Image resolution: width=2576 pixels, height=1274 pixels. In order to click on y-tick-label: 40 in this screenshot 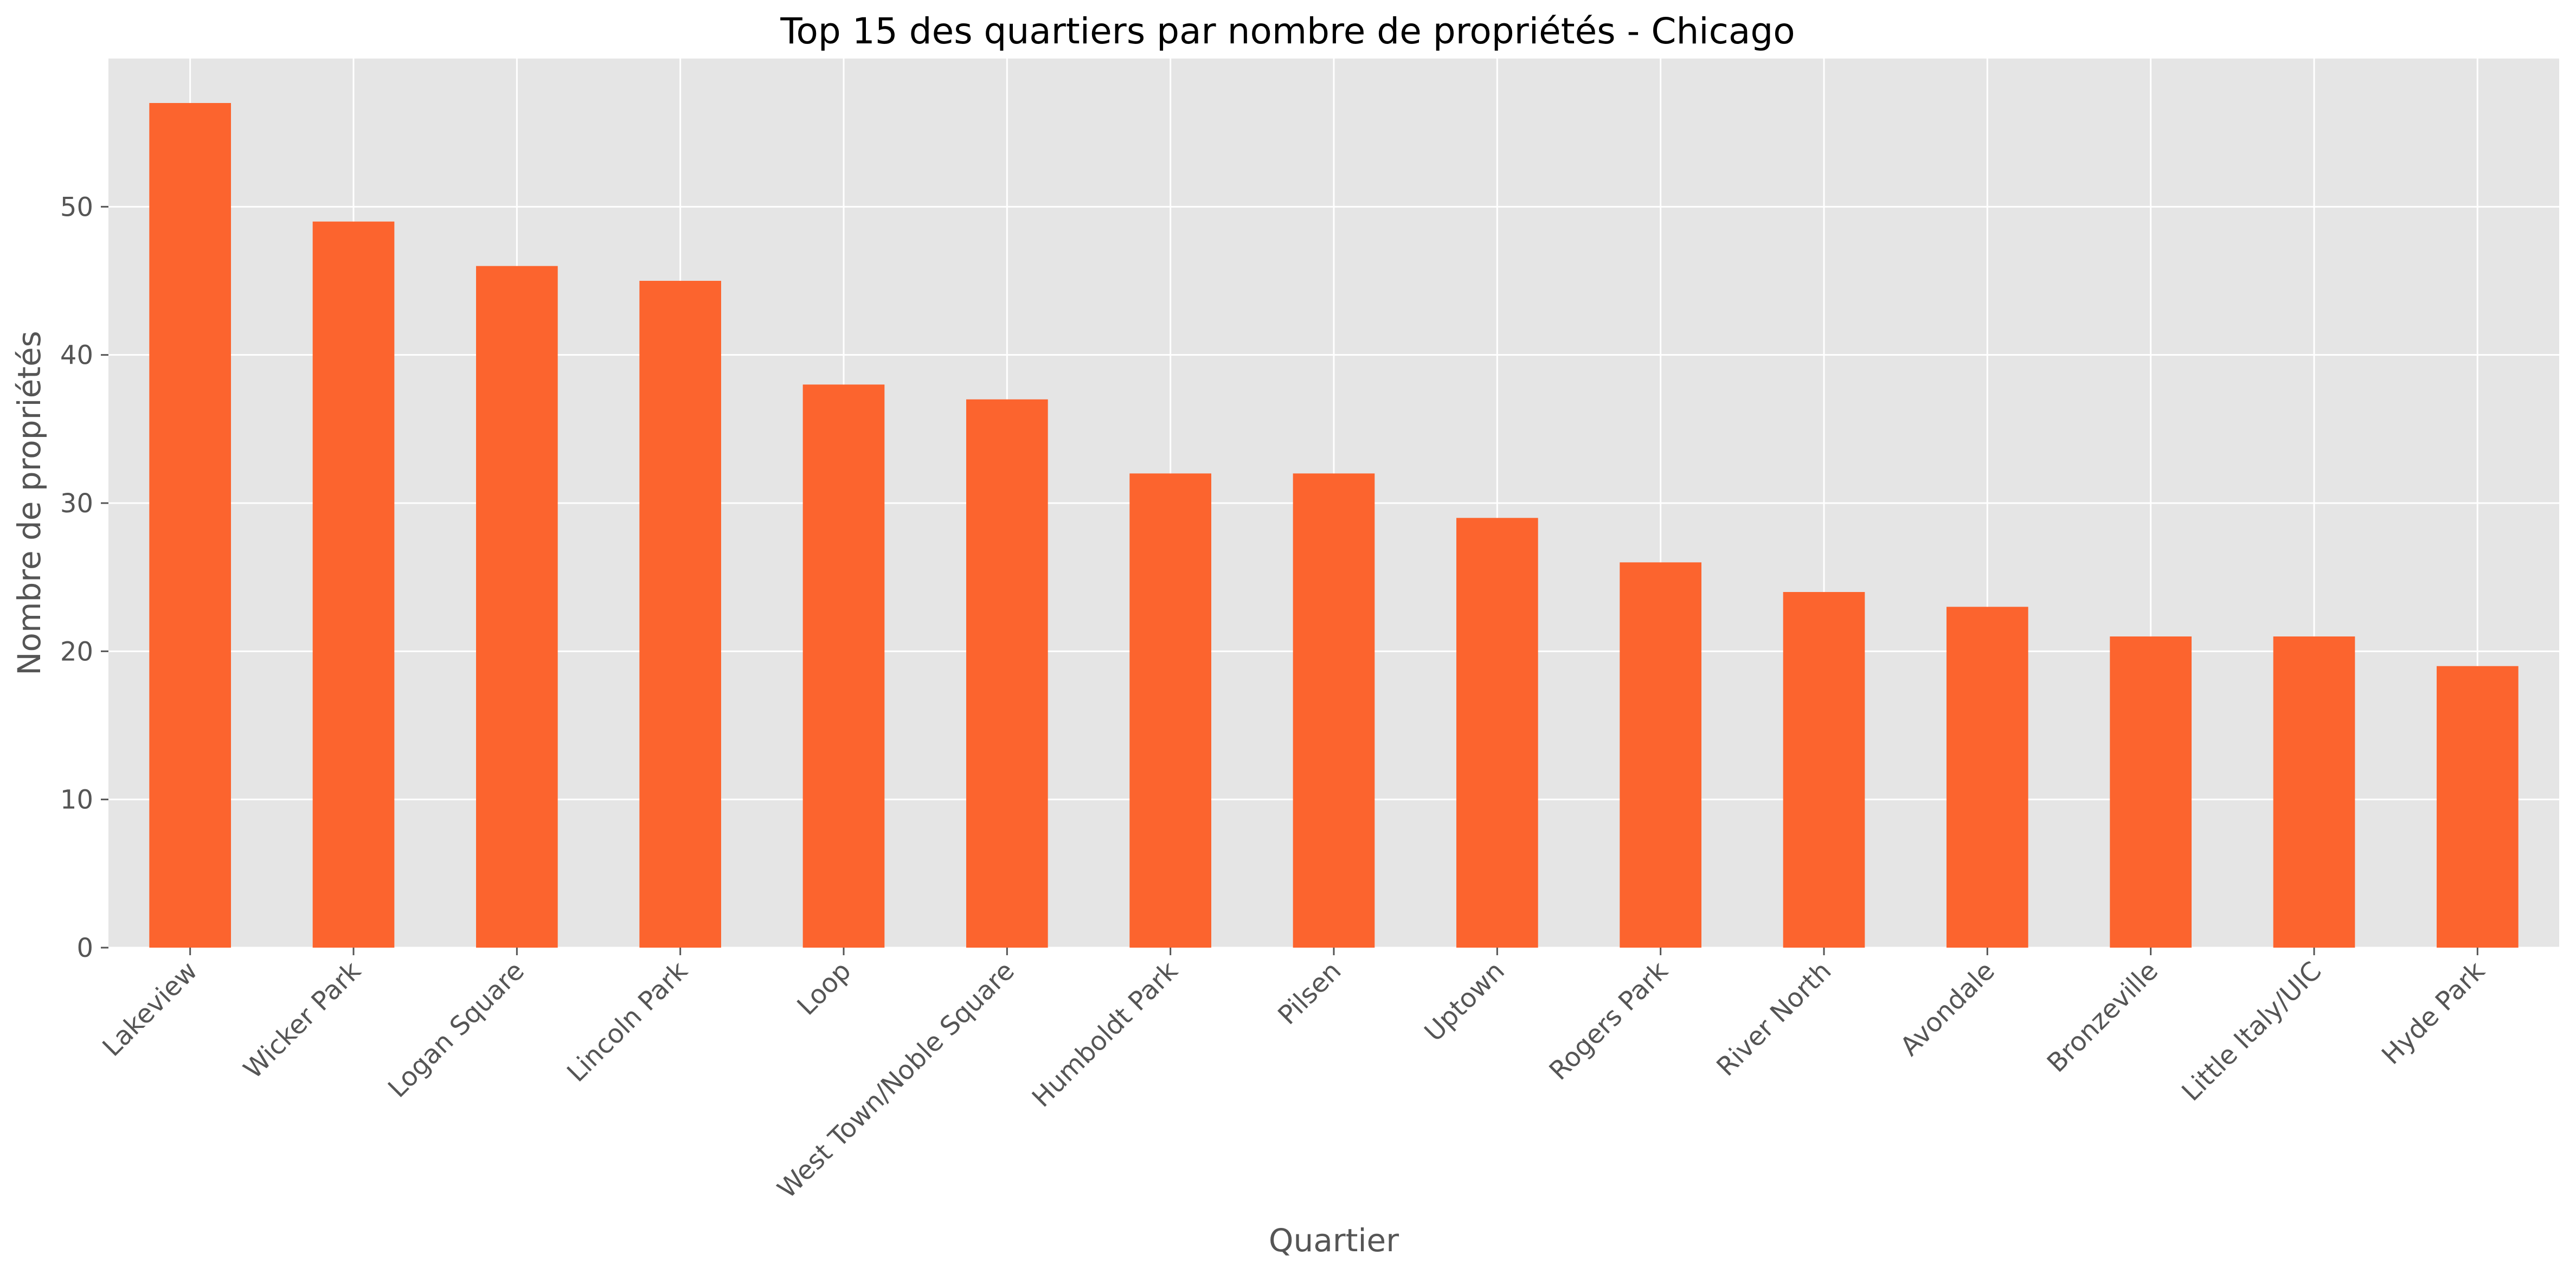, I will do `click(76, 355)`.